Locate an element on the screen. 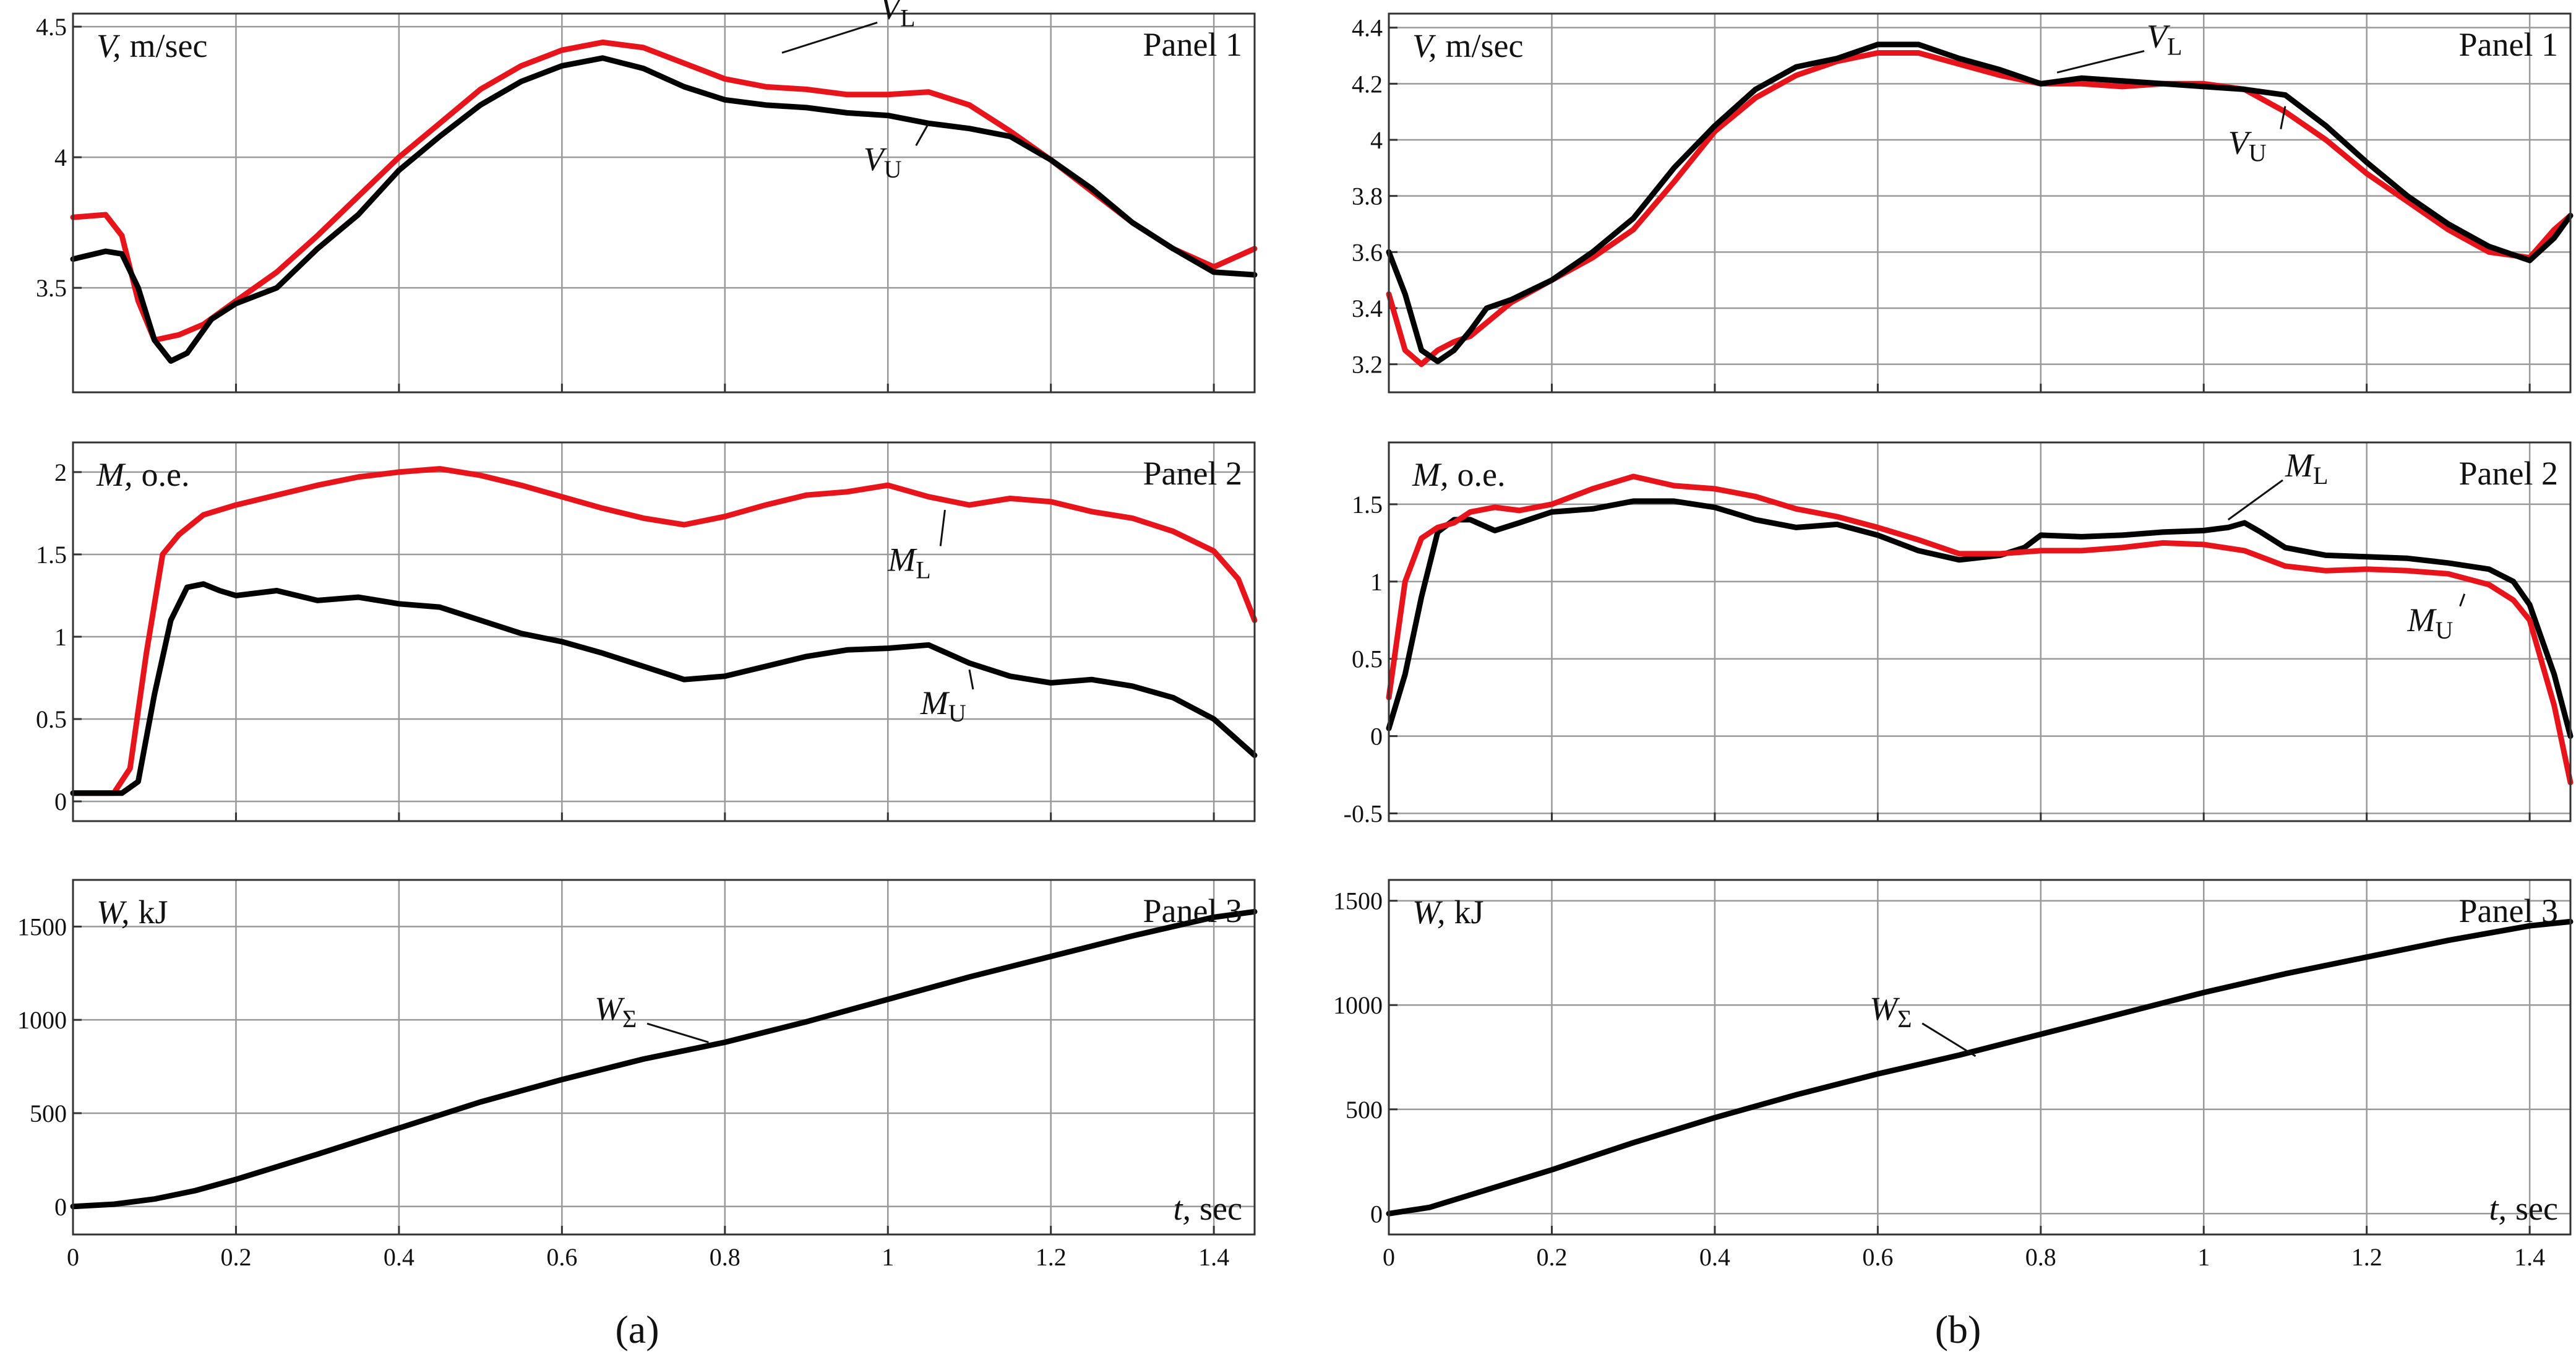 The image size is (2576, 1357). x-axis-label: t, sec is located at coordinates (1208, 1208).